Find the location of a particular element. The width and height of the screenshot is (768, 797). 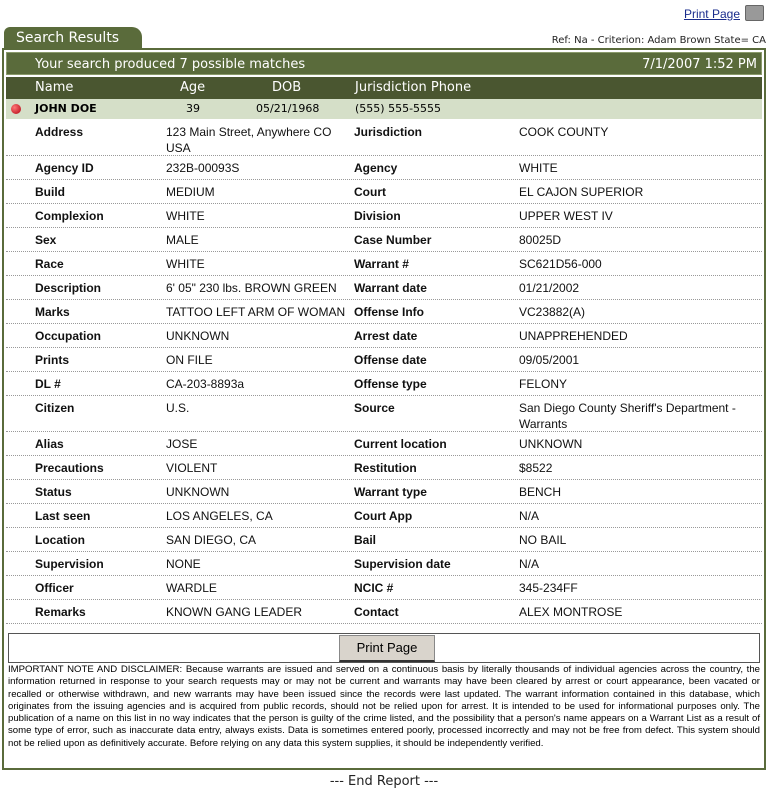

detail-value: 09/05/2001 is located at coordinates (549, 360).